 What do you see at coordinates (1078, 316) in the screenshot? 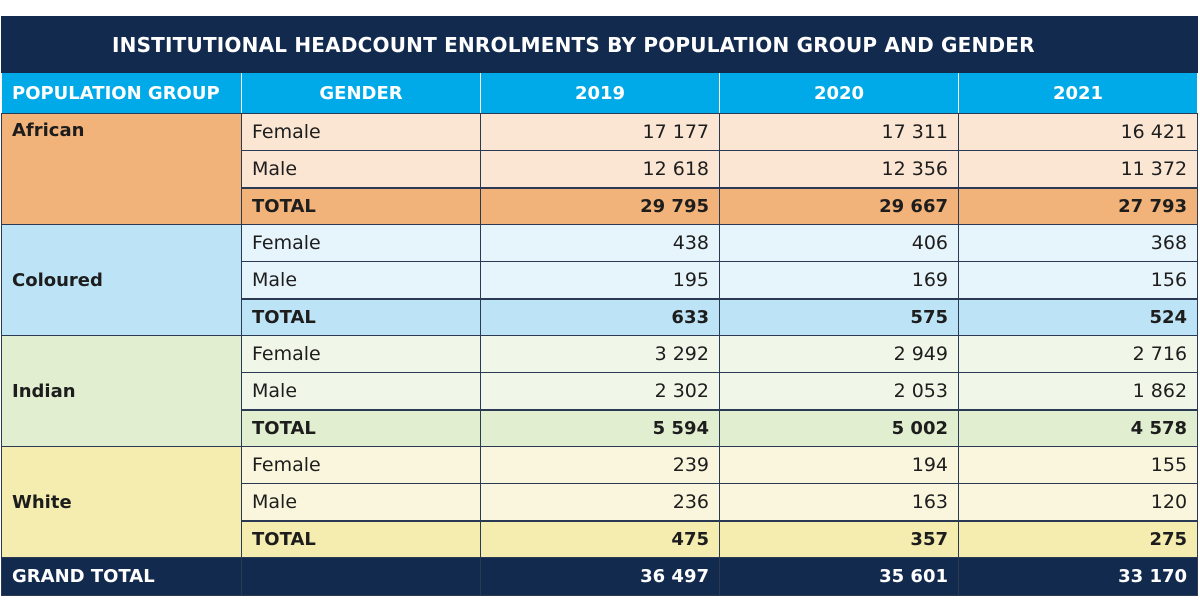
I see `total-value-cell: 524` at bounding box center [1078, 316].